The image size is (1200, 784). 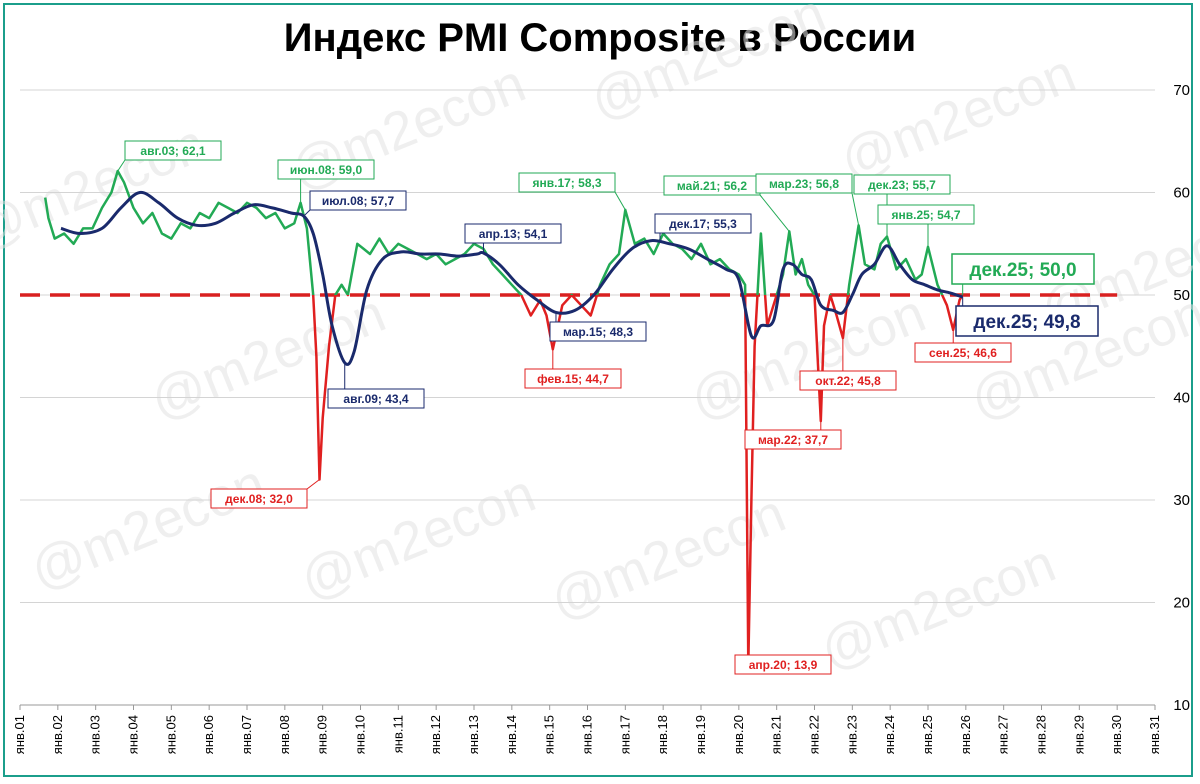 I want to click on annotation-label-2: июл.08; 57,7, so click(x=358, y=201).